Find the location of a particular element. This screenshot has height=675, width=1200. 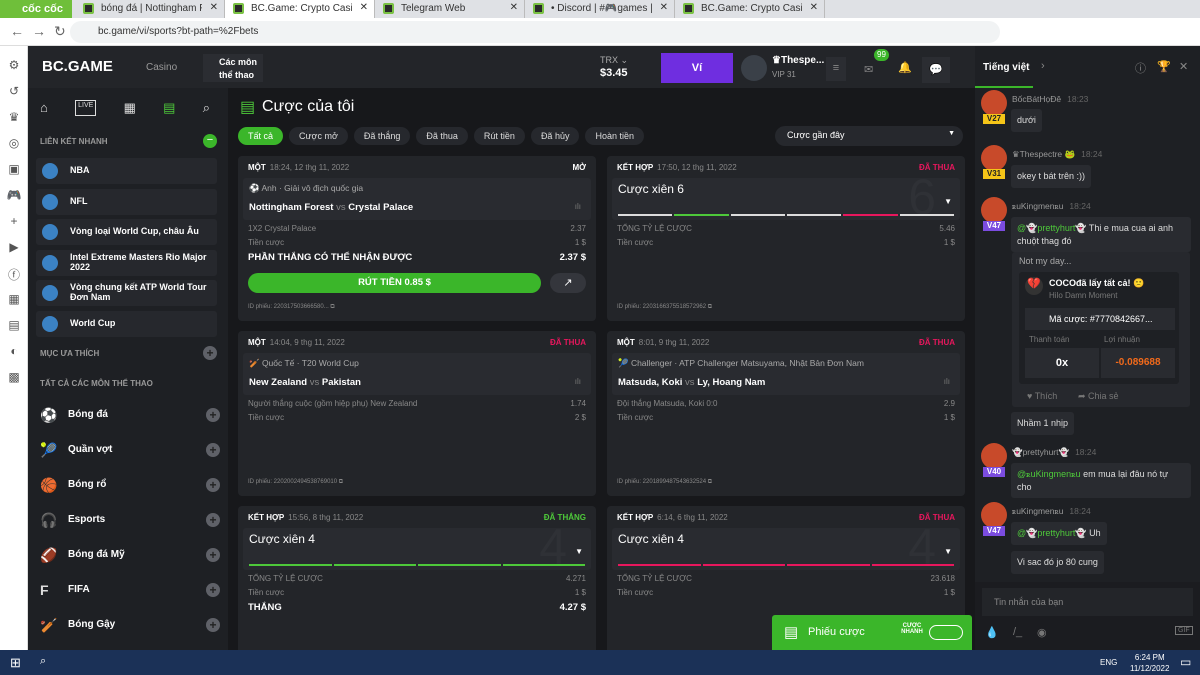

browser-sidebar-icon: ▣ is located at coordinates (14, 169).